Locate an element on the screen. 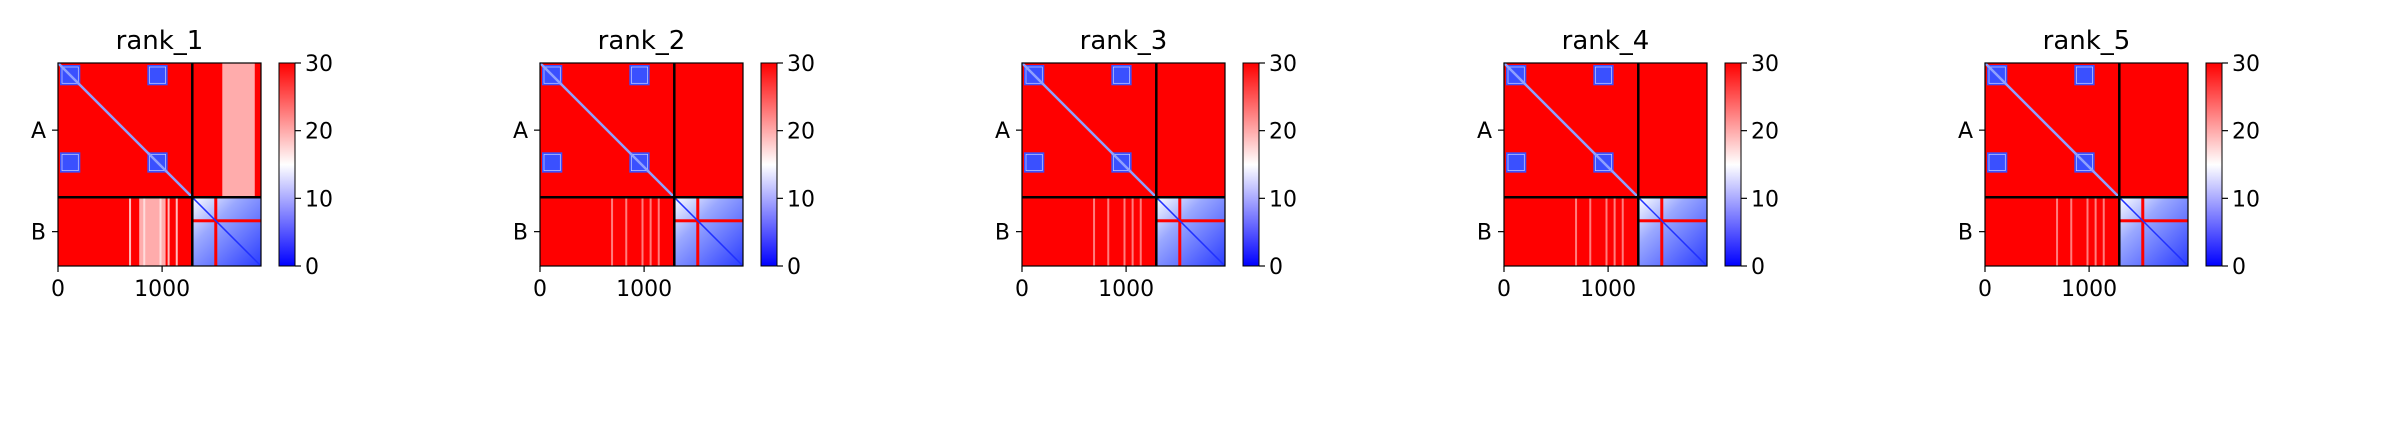  chart-title: rank_5 is located at coordinates (2087, 41).